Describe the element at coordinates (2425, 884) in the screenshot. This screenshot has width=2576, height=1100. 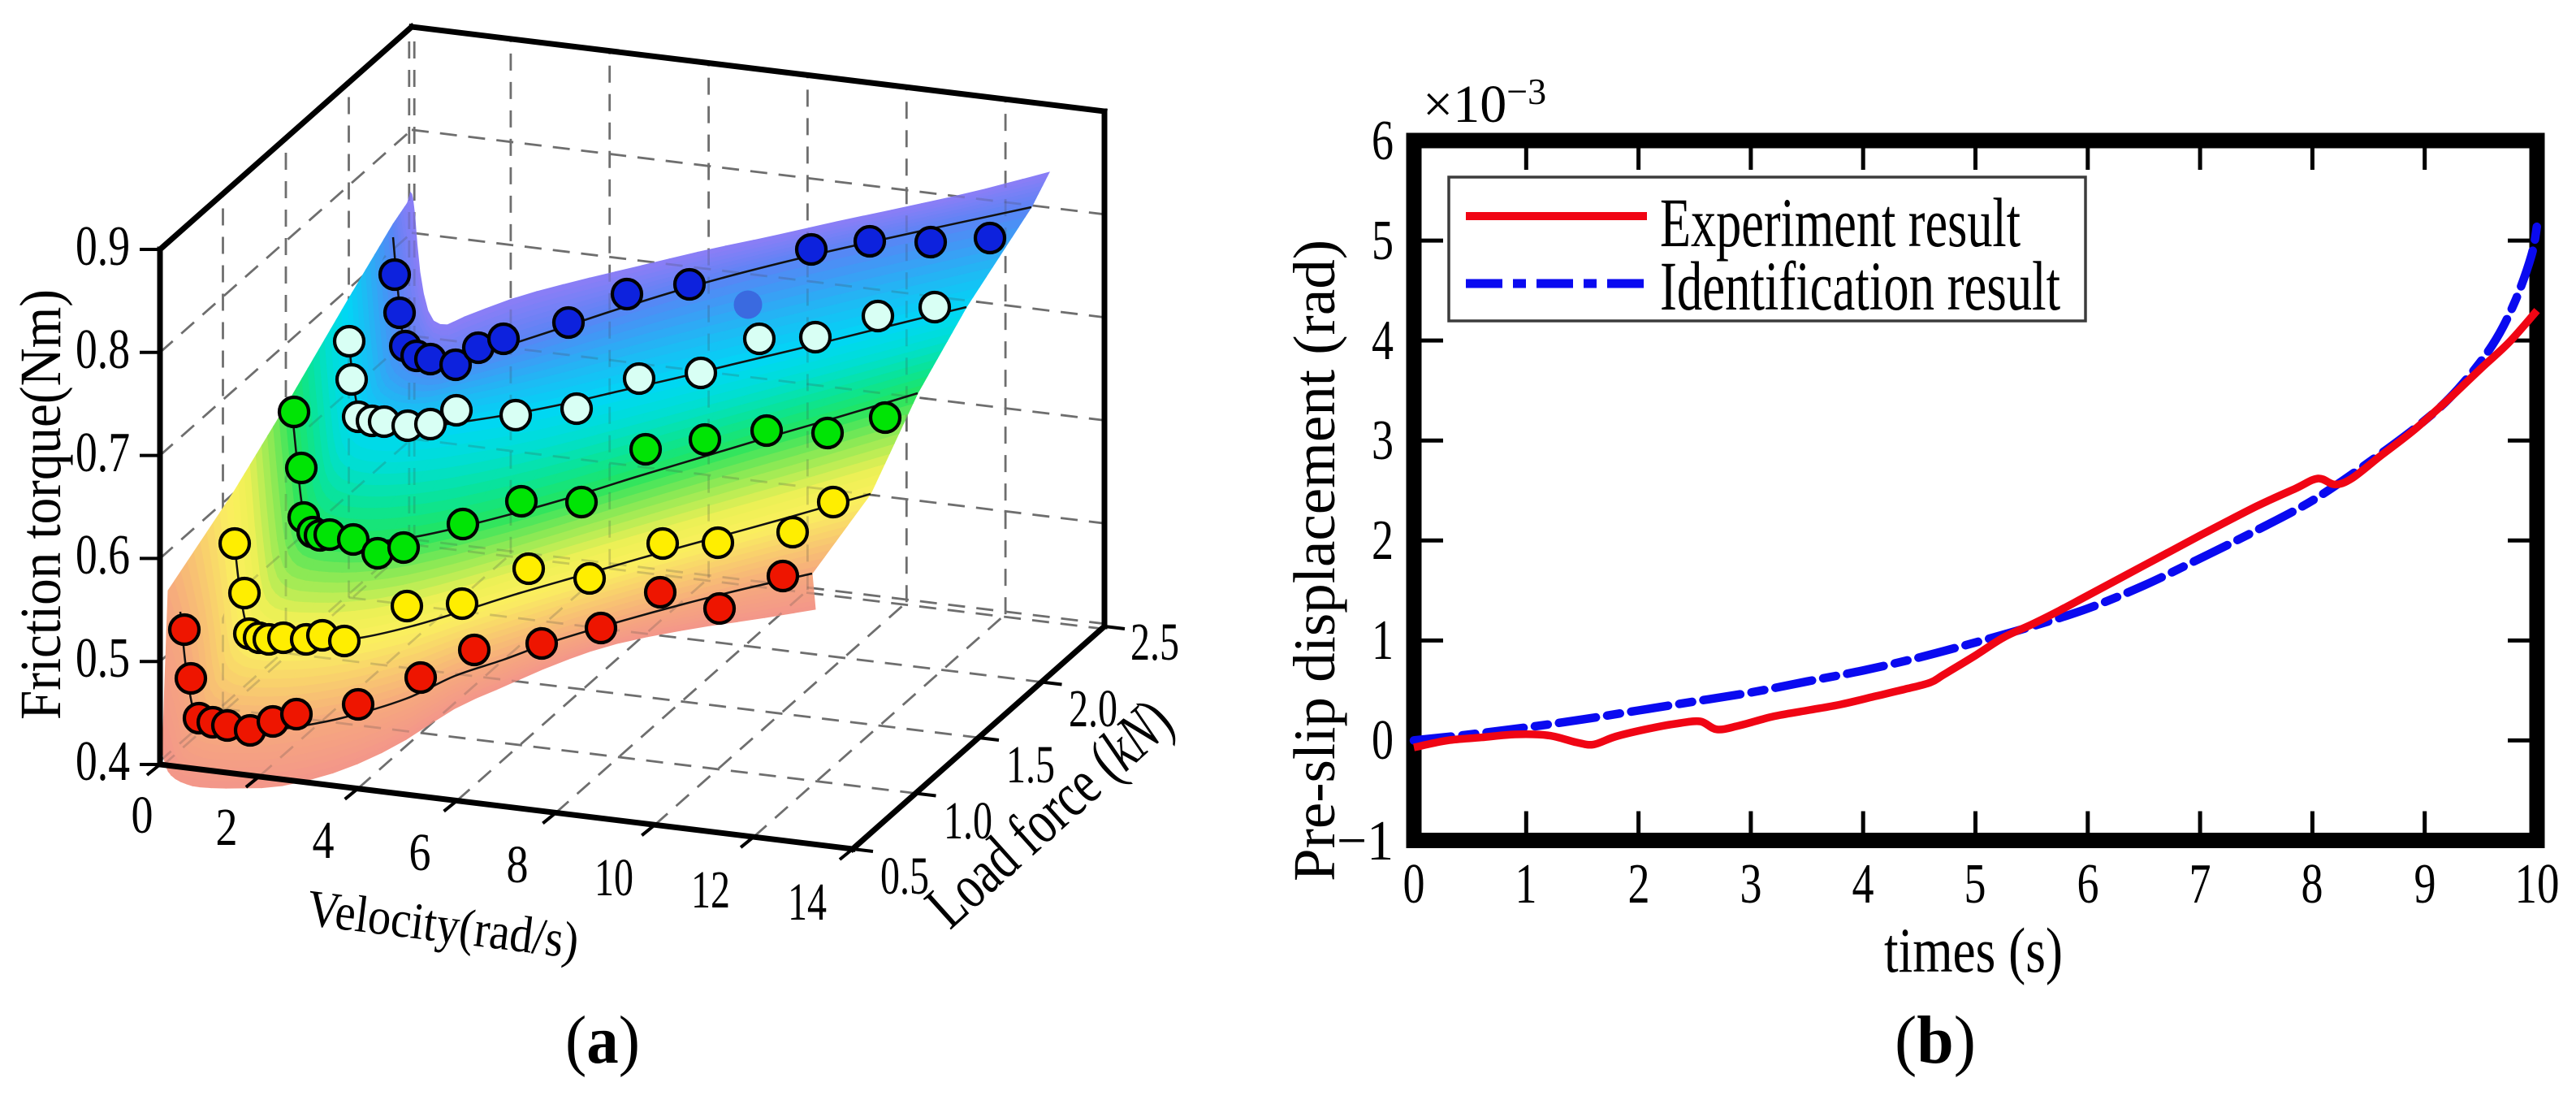
I see `svg-text: 9` at that location.